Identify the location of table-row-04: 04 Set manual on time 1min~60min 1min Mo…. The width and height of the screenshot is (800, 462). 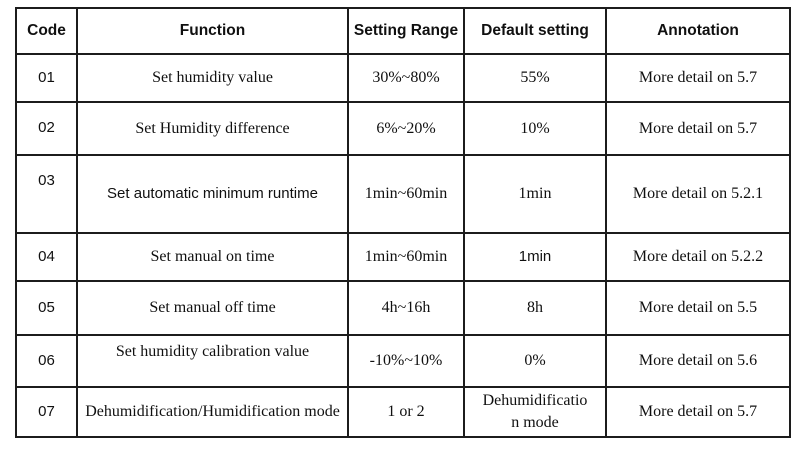
(403, 257).